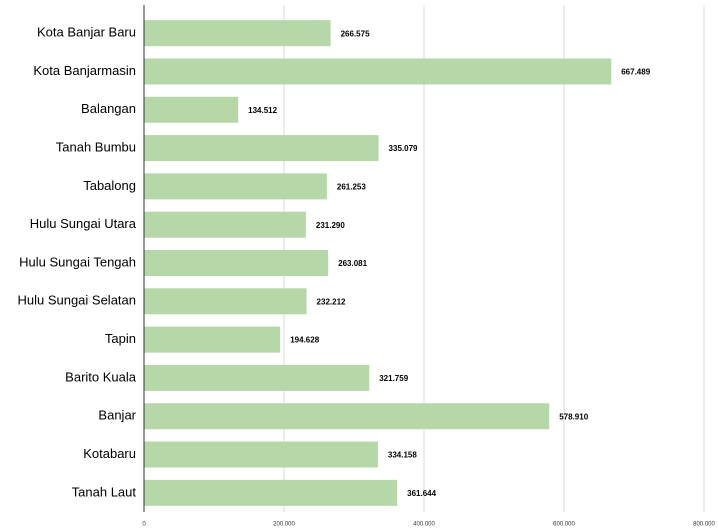 This screenshot has width=718, height=531. What do you see at coordinates (304, 340) in the screenshot?
I see `data-label: 194.628` at bounding box center [304, 340].